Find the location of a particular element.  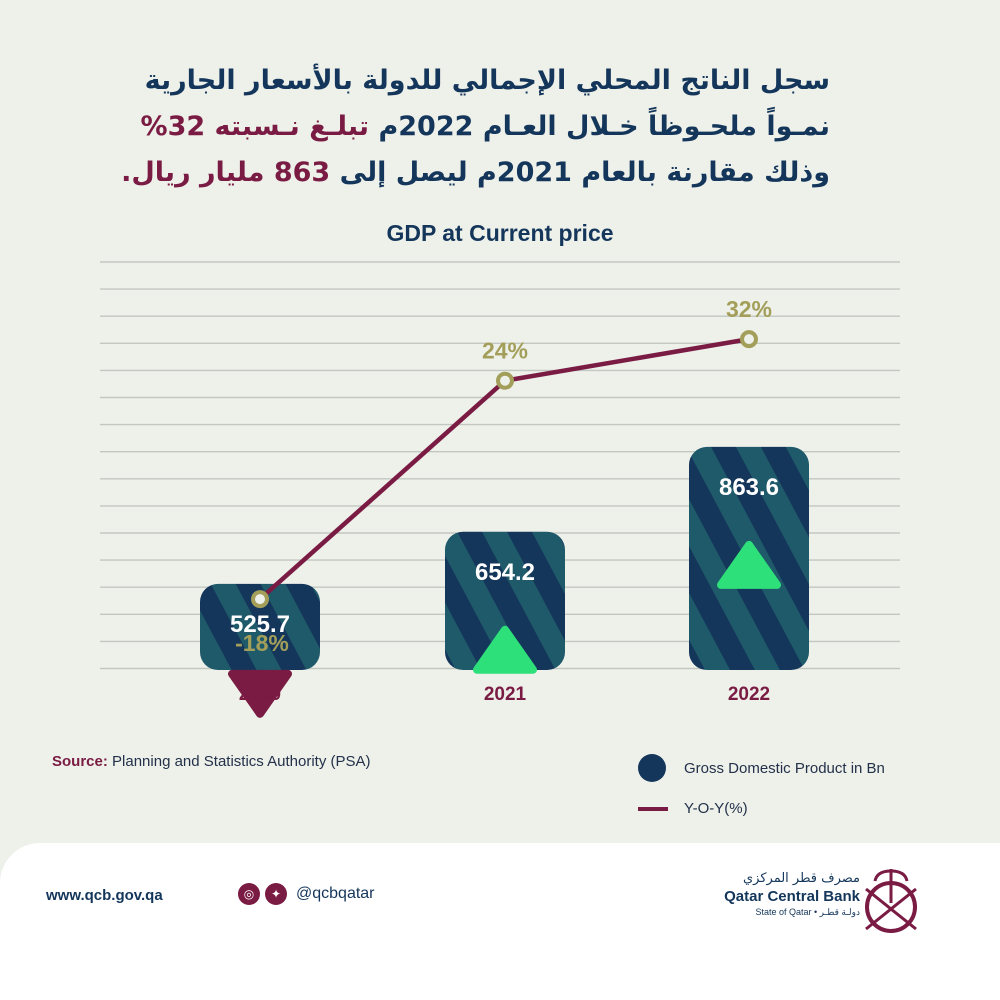

legend-swatch-yoy is located at coordinates (653, 808).